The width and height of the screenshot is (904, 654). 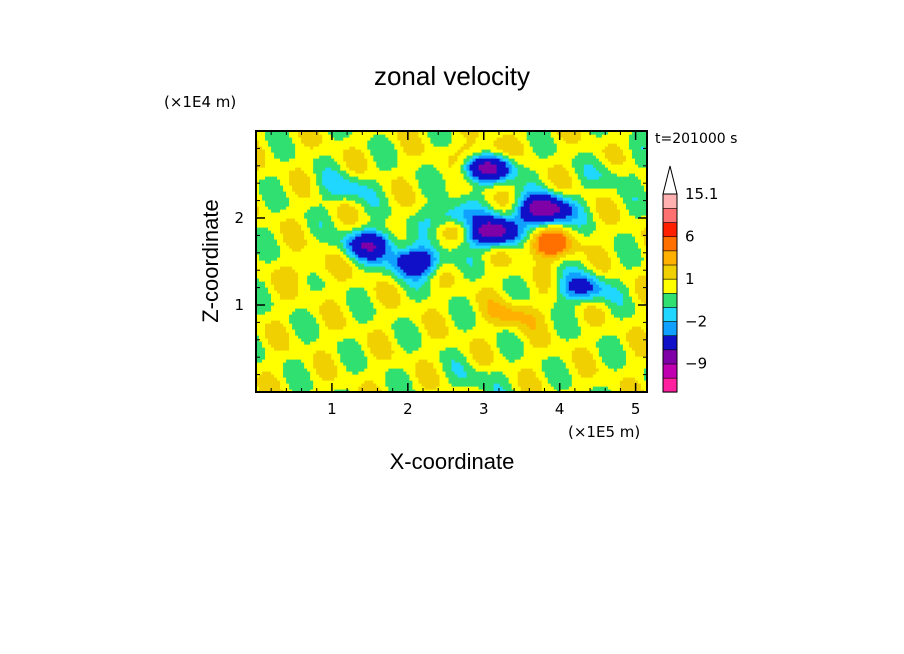 What do you see at coordinates (452, 76) in the screenshot?
I see `chart-title: zonal velocity` at bounding box center [452, 76].